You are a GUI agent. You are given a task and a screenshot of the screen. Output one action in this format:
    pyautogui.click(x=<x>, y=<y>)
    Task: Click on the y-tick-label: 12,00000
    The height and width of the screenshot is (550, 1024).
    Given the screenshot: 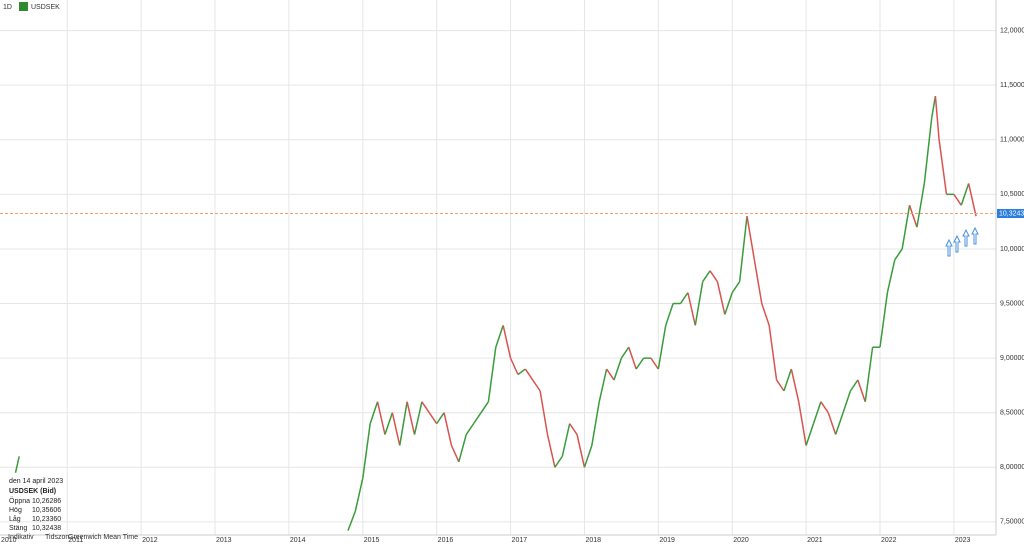 What is the action you would take?
    pyautogui.click(x=1012, y=30)
    